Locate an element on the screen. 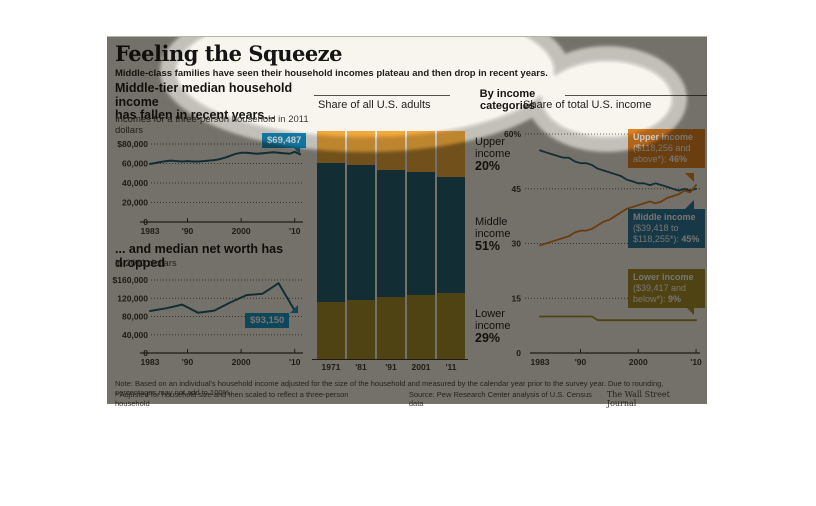  bar-x-label: '91 is located at coordinates (391, 367).